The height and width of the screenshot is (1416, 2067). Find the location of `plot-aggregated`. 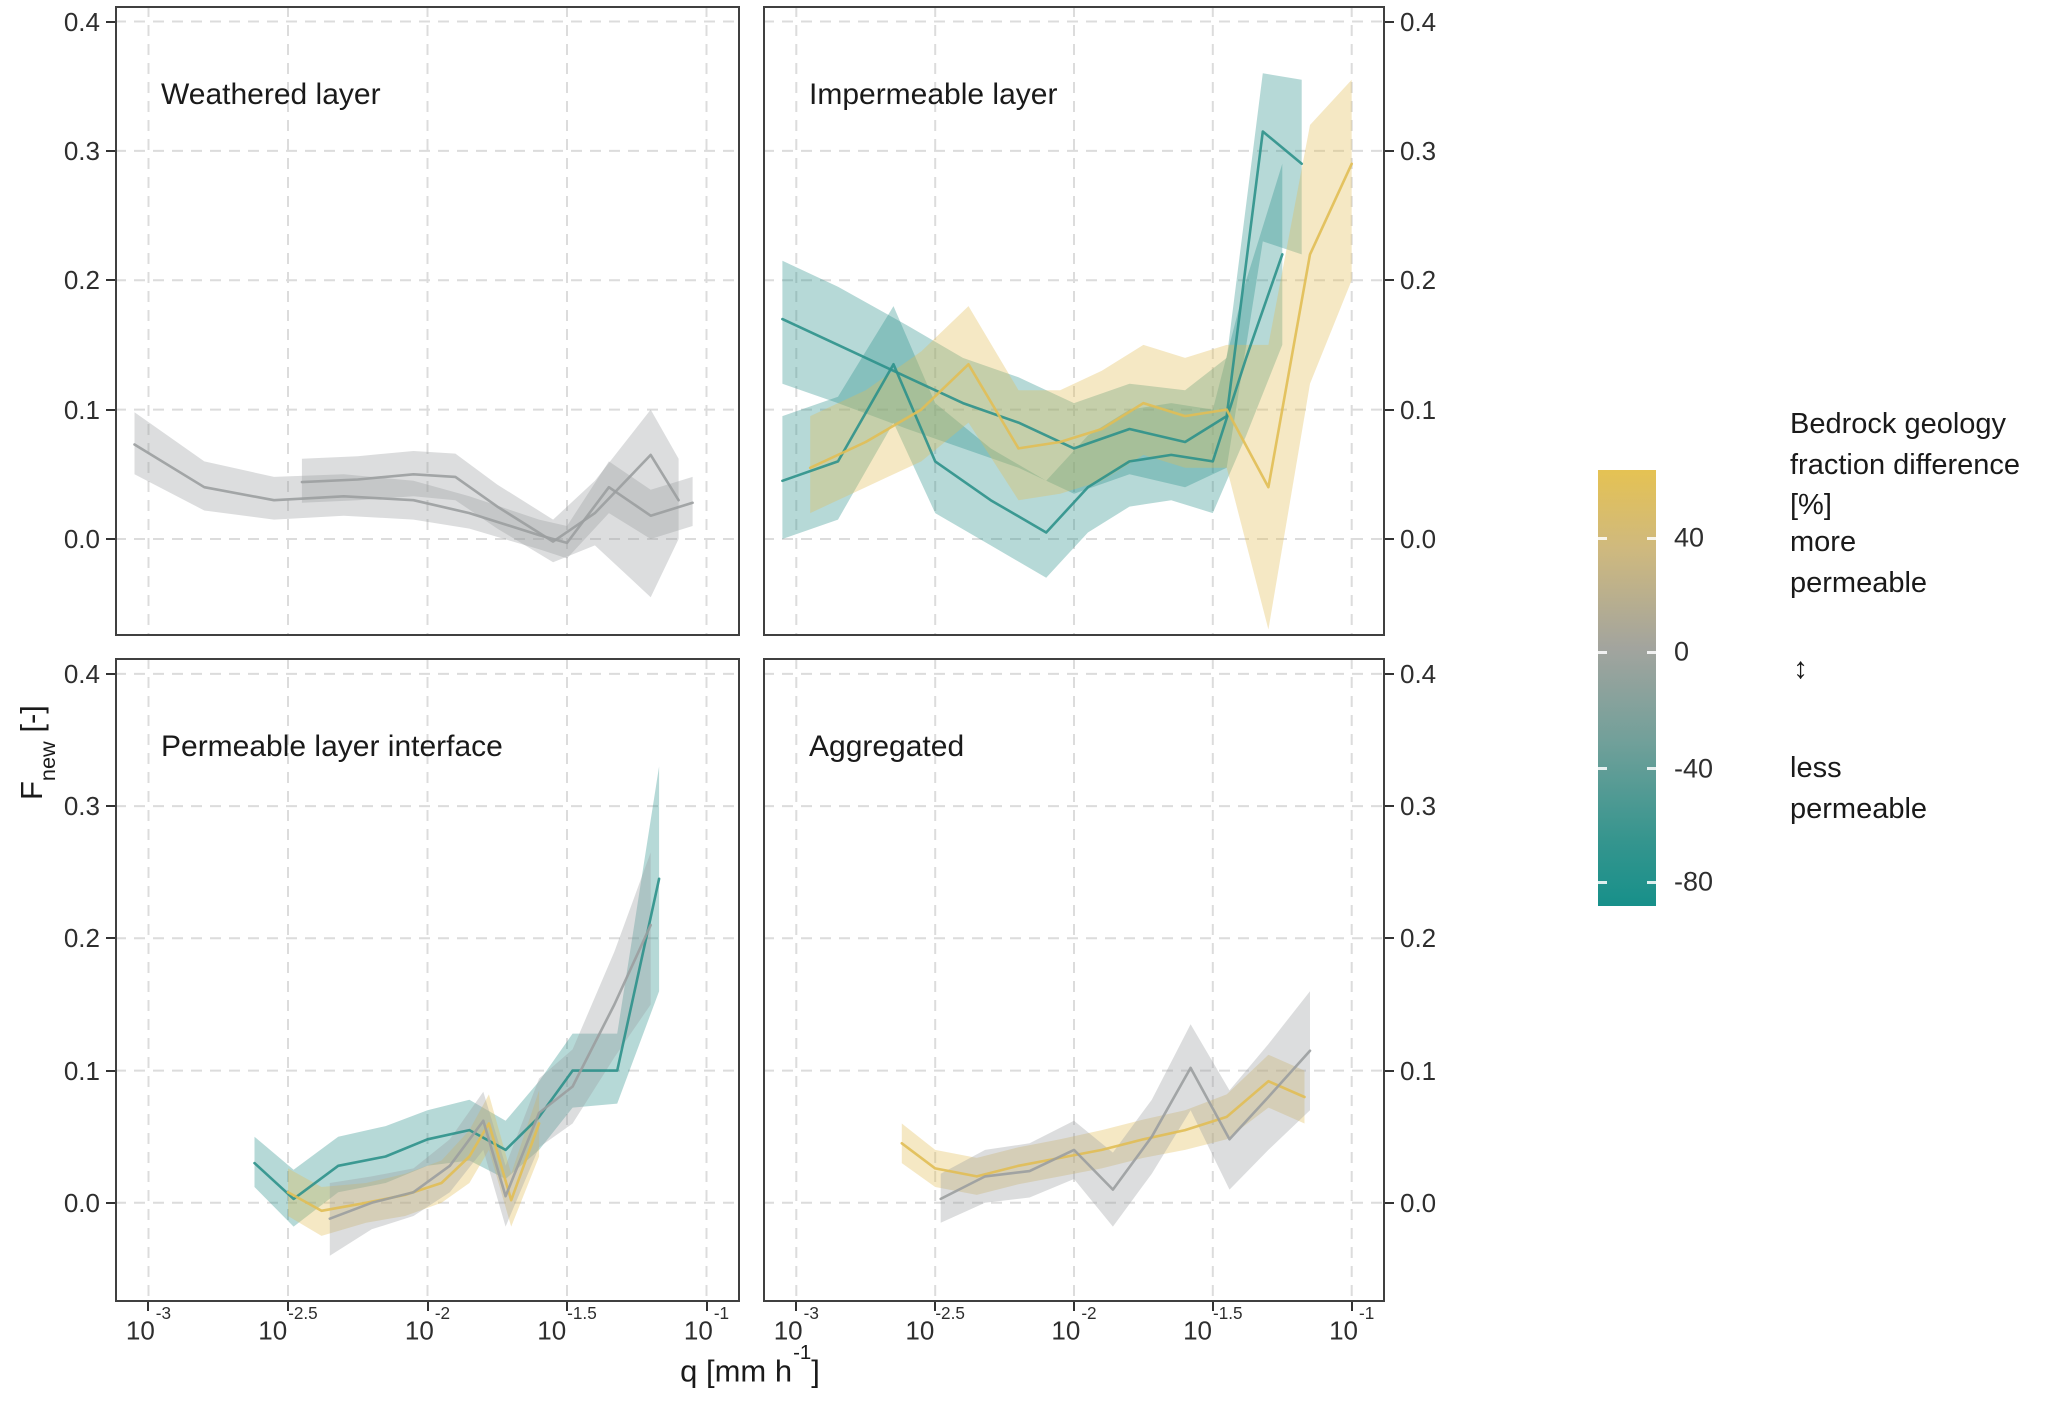

plot-aggregated is located at coordinates (1074, 980).